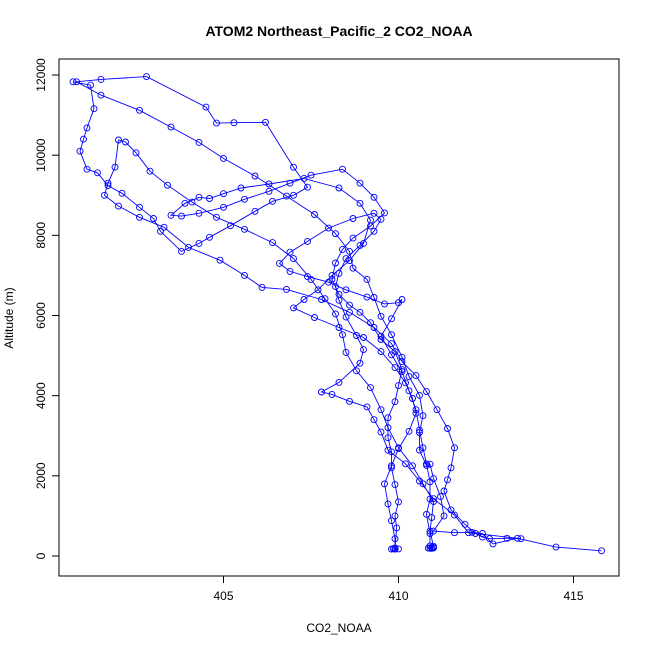  Describe the element at coordinates (338, 628) in the screenshot. I see `x-axis-label: CO2_NOAA` at that location.